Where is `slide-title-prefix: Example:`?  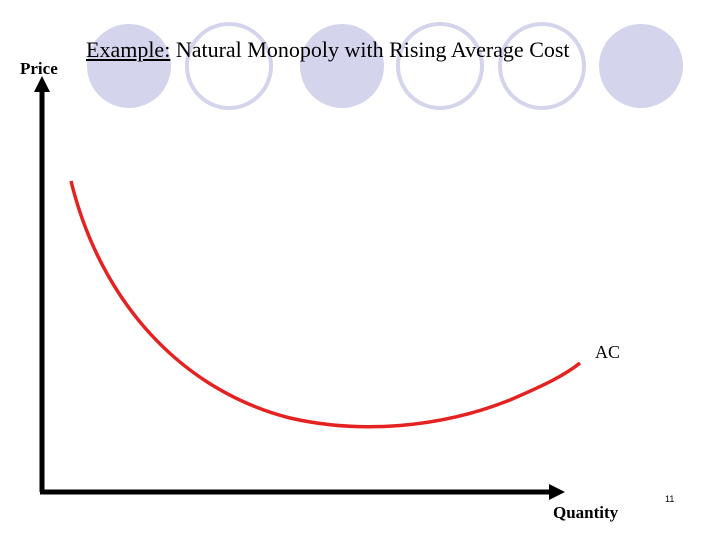
slide-title-prefix: Example: is located at coordinates (128, 49).